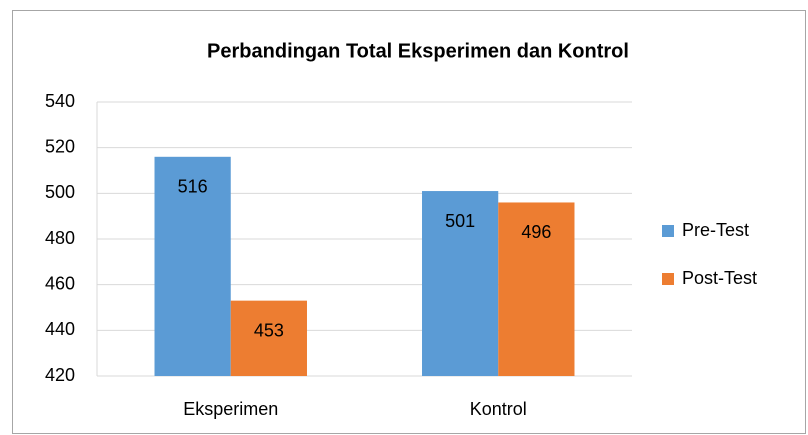  What do you see at coordinates (60, 283) in the screenshot?
I see `y-tick-label: 460` at bounding box center [60, 283].